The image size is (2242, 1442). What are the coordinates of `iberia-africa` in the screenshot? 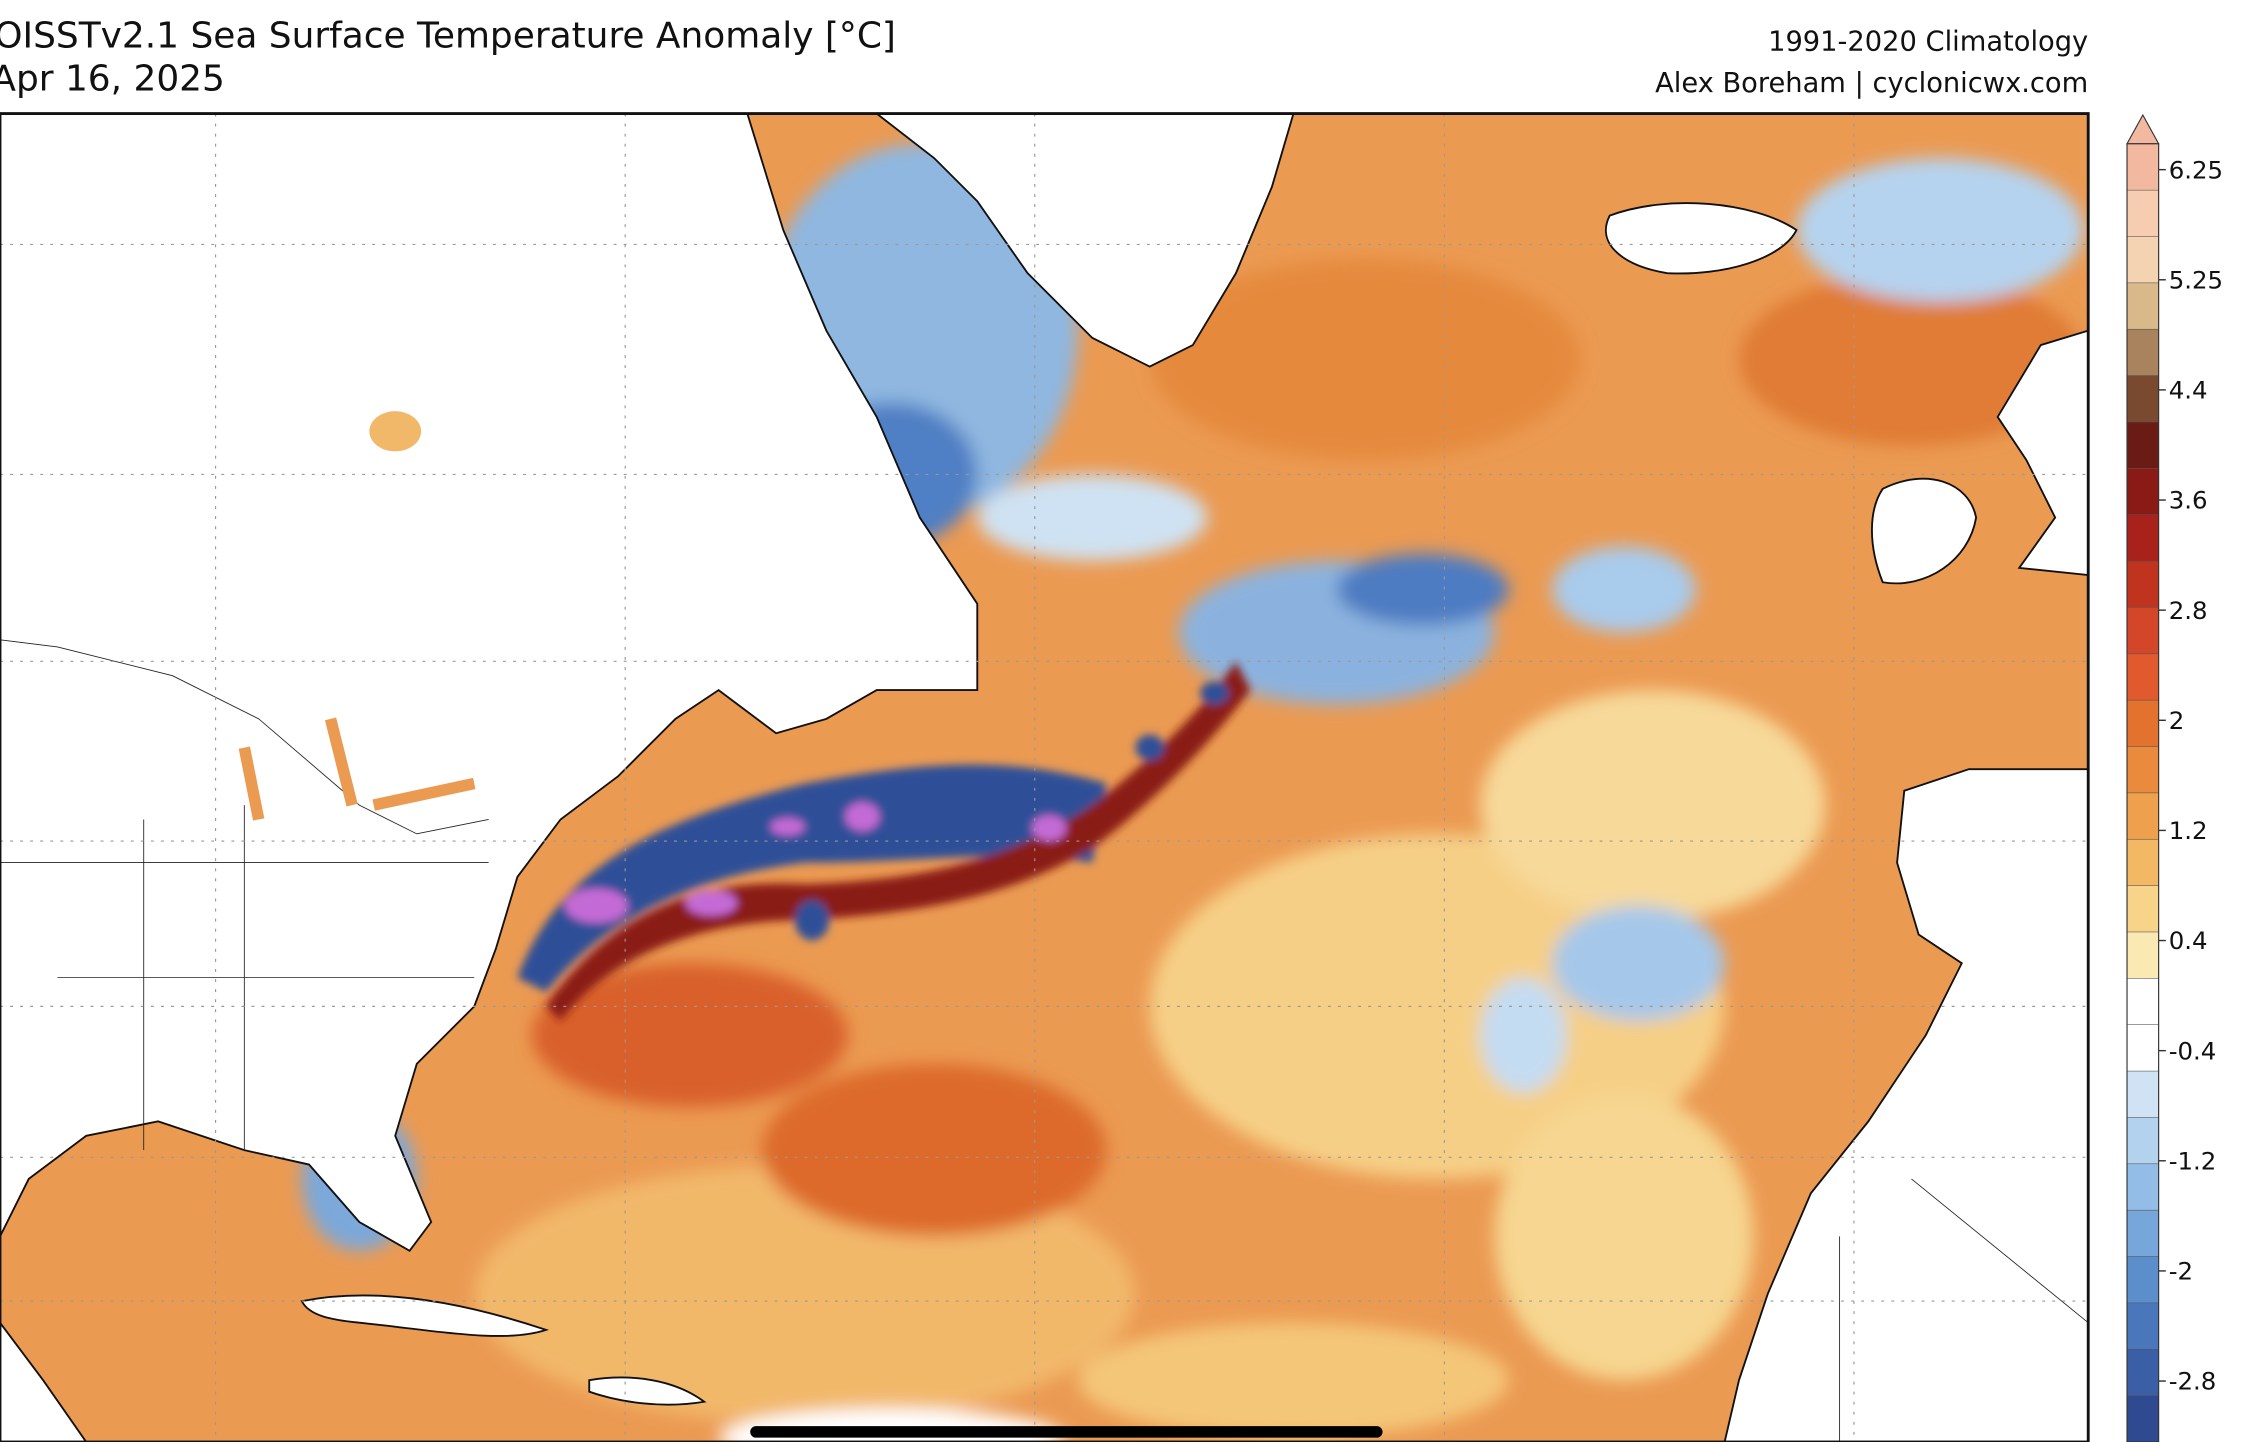 It's located at (1906, 1105).